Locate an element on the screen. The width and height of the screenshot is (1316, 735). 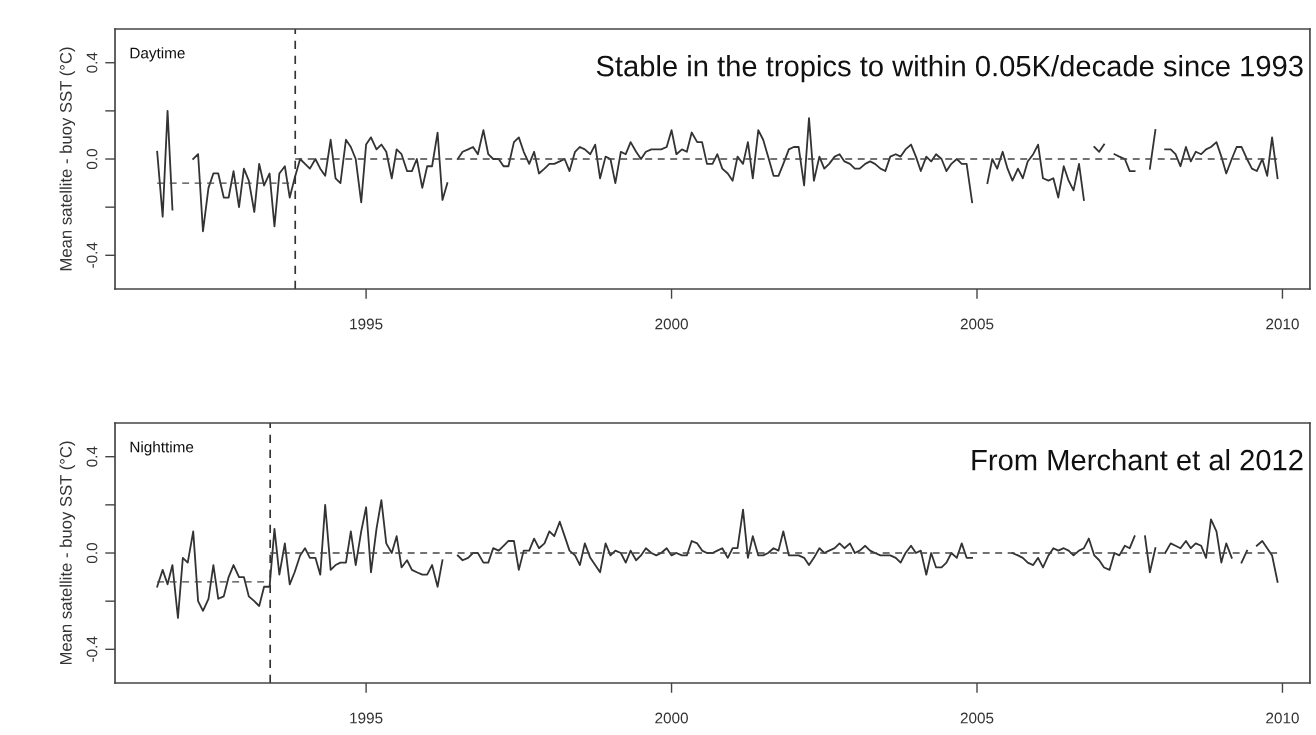
annotation: Daytime is located at coordinates (157, 54).